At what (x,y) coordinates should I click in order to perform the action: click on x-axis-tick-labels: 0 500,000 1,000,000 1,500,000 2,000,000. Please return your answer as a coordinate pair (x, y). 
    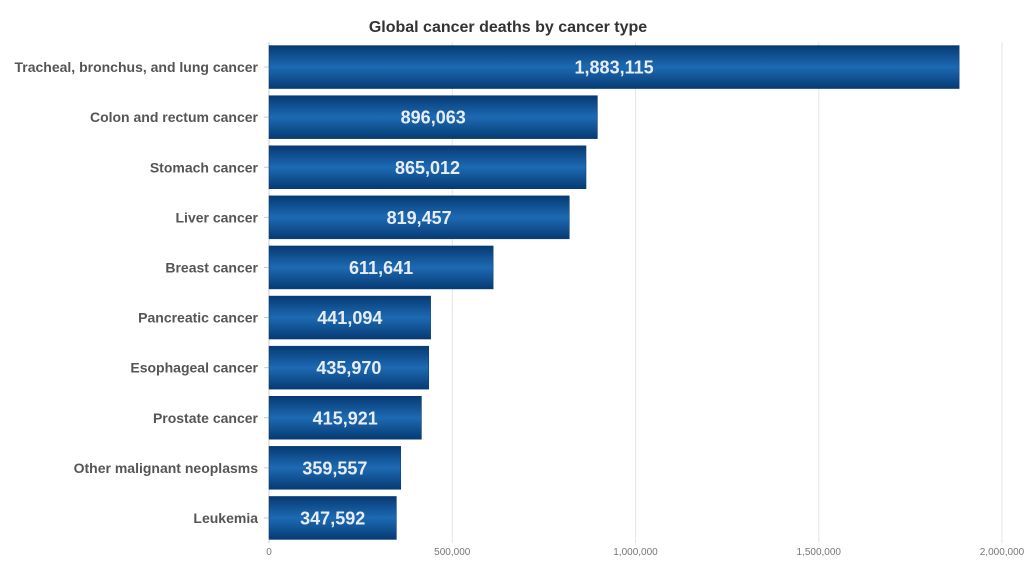
    Looking at the image, I should click on (645, 552).